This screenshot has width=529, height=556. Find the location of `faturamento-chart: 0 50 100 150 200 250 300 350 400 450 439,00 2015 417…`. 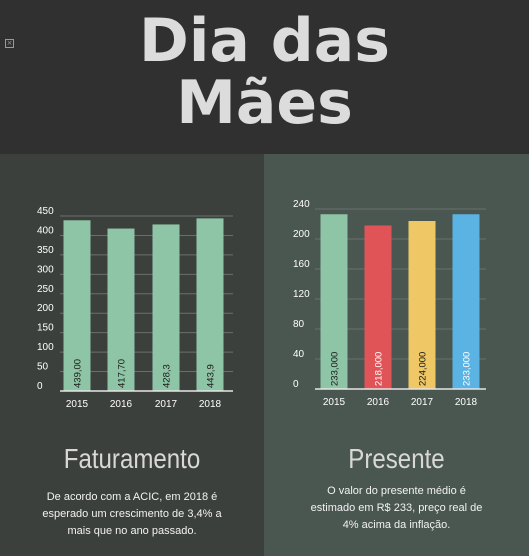

faturamento-chart: 0 50 100 150 200 250 300 350 400 450 439,00 2015 417… is located at coordinates (135, 308).